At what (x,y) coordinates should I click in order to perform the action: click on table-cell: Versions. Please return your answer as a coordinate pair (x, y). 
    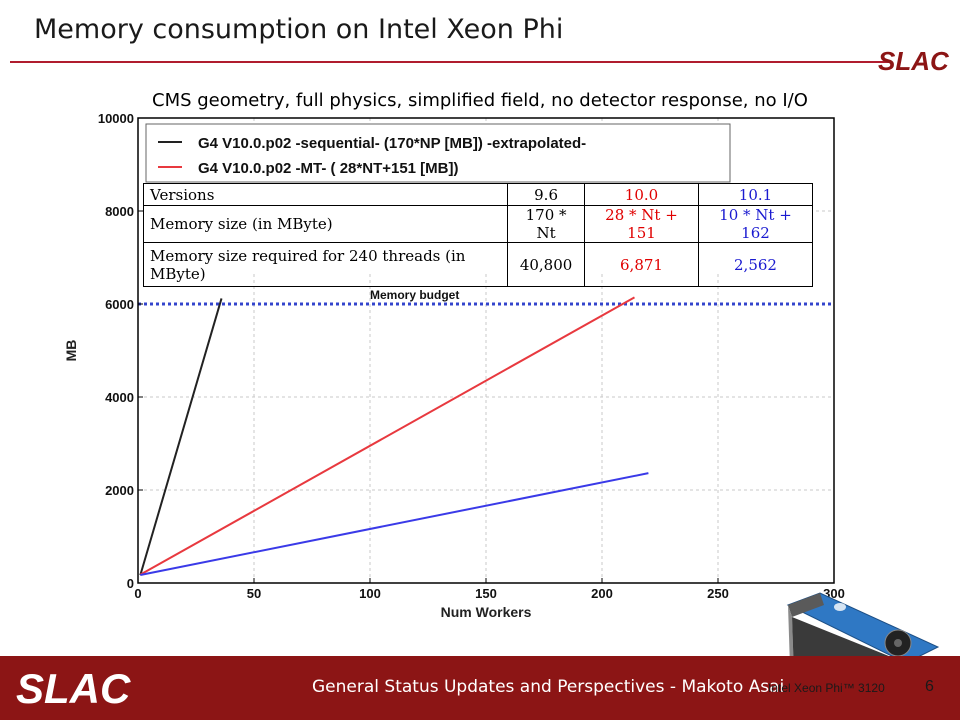
    Looking at the image, I should click on (325, 194).